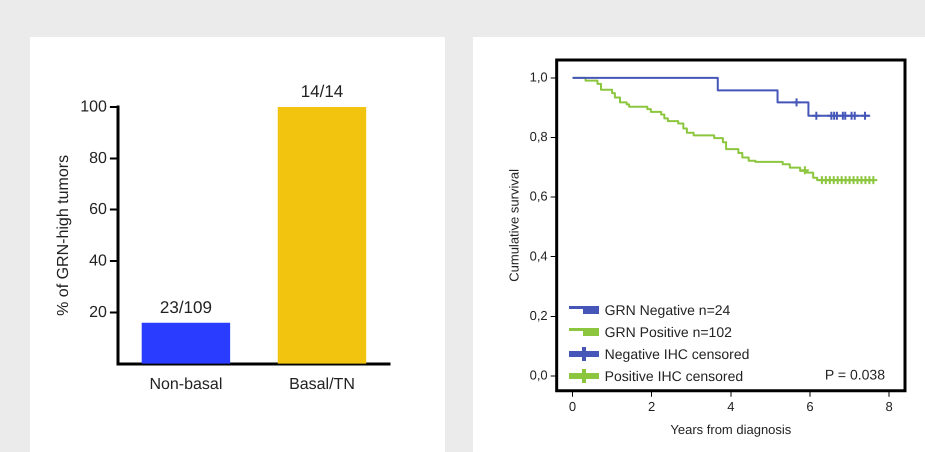 The height and width of the screenshot is (452, 925). What do you see at coordinates (98, 209) in the screenshot?
I see `y-tick-label: 60` at bounding box center [98, 209].